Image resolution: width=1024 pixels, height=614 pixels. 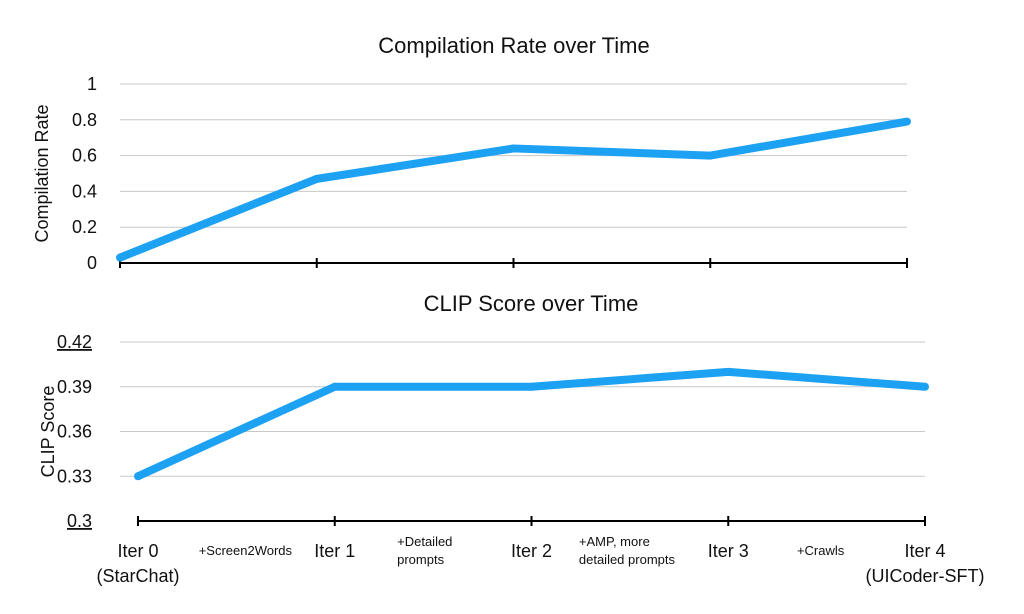 I want to click on step-note: +Detailed, so click(x=424, y=541).